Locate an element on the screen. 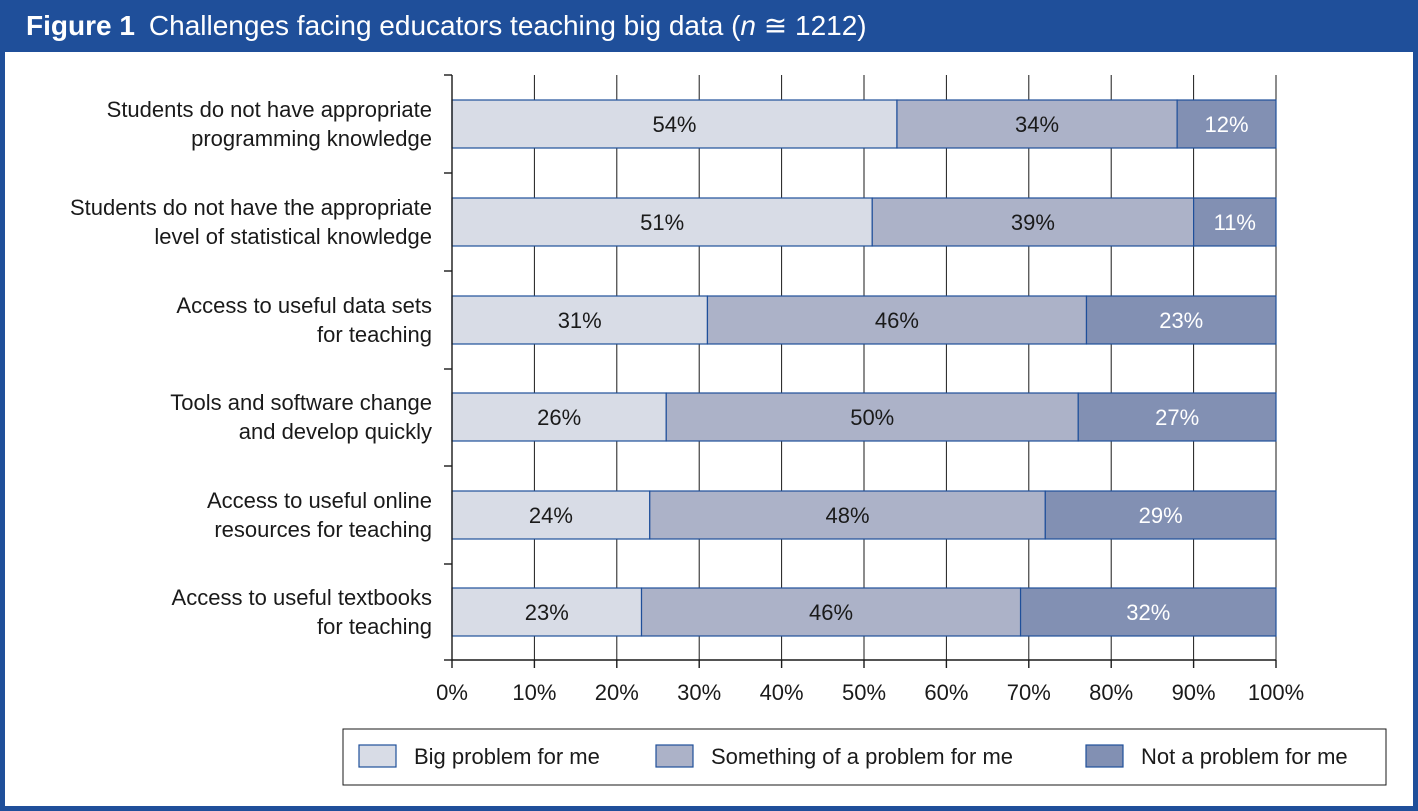 This screenshot has width=1418, height=811. data-label: 31% is located at coordinates (580, 320).